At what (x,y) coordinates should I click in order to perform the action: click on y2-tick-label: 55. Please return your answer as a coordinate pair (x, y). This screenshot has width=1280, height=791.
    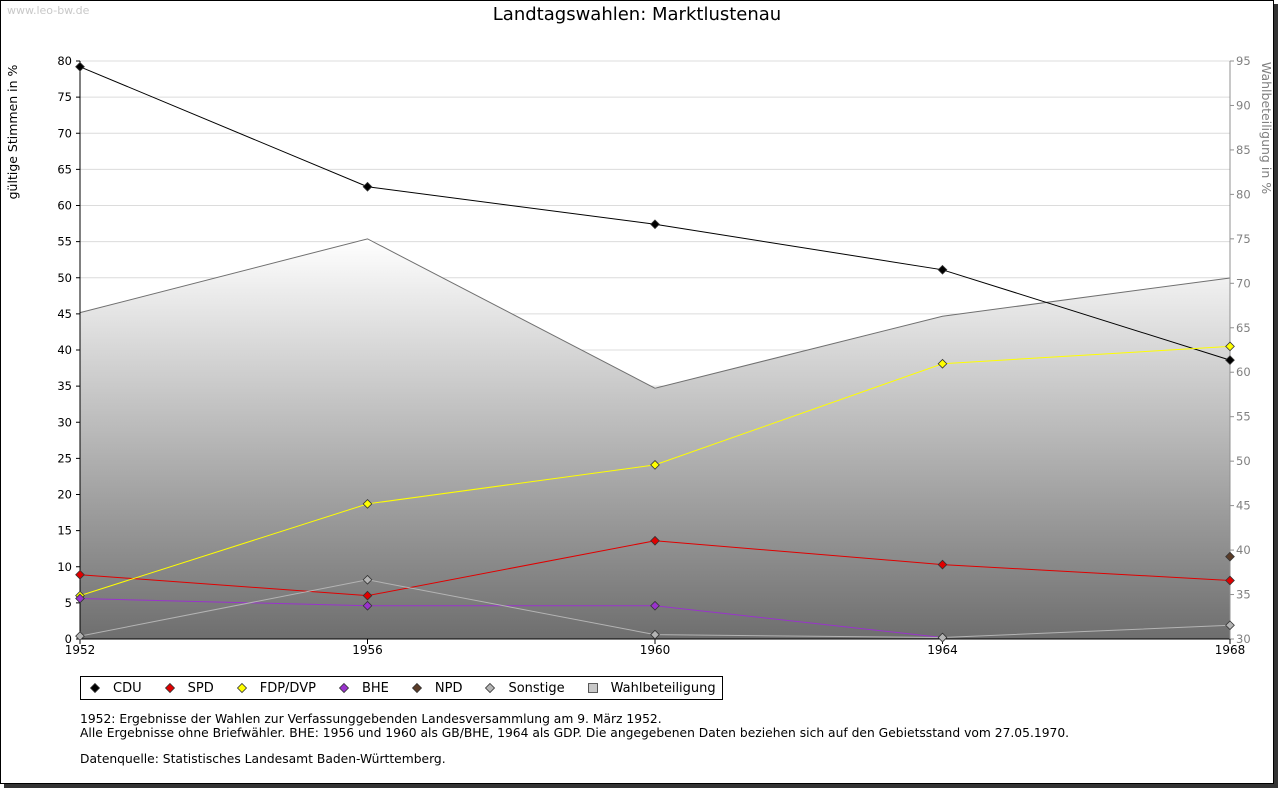
    Looking at the image, I should click on (1243, 417).